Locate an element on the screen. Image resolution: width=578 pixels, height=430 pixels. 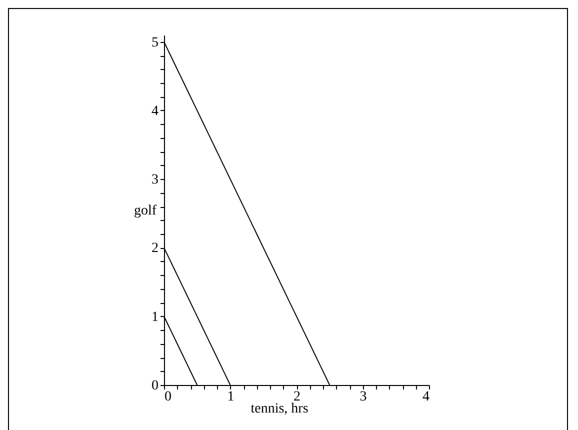
x-axis-title: tennis, hrs is located at coordinates (279, 409).